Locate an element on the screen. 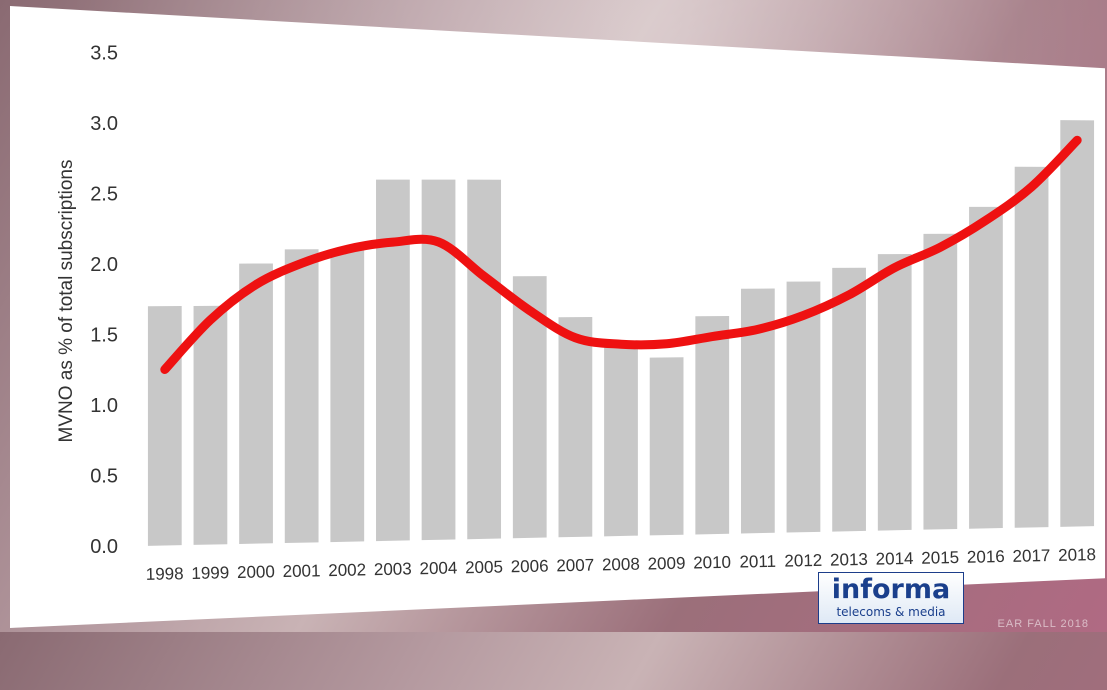 The width and height of the screenshot is (1107, 690). x-tick-label: 2008 is located at coordinates (621, 565).